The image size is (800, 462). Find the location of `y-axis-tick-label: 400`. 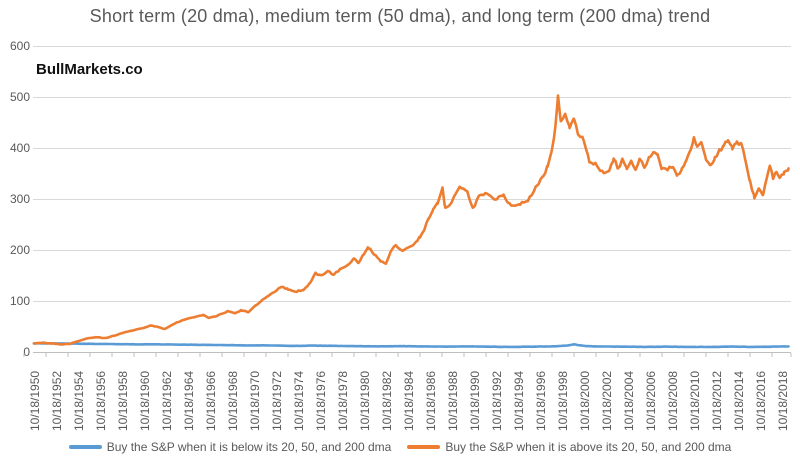

y-axis-tick-label: 400 is located at coordinates (20, 148).